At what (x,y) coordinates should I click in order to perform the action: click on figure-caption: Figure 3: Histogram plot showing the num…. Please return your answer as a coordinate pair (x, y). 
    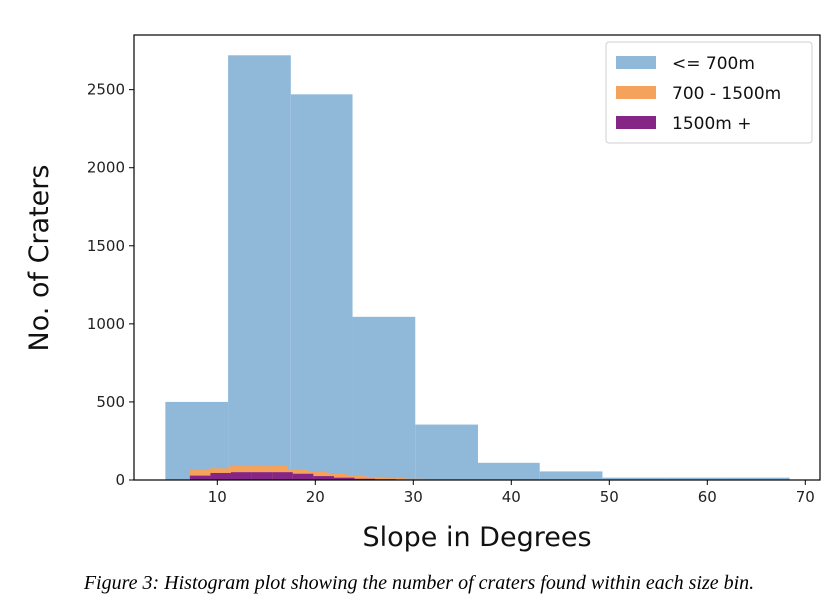
    Looking at the image, I should click on (419, 583).